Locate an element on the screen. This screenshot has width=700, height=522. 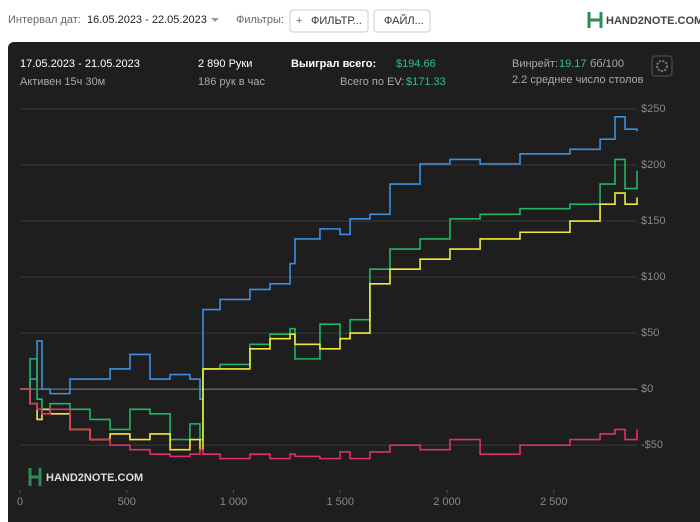
x-tick-label: 2 500 is located at coordinates (554, 502).